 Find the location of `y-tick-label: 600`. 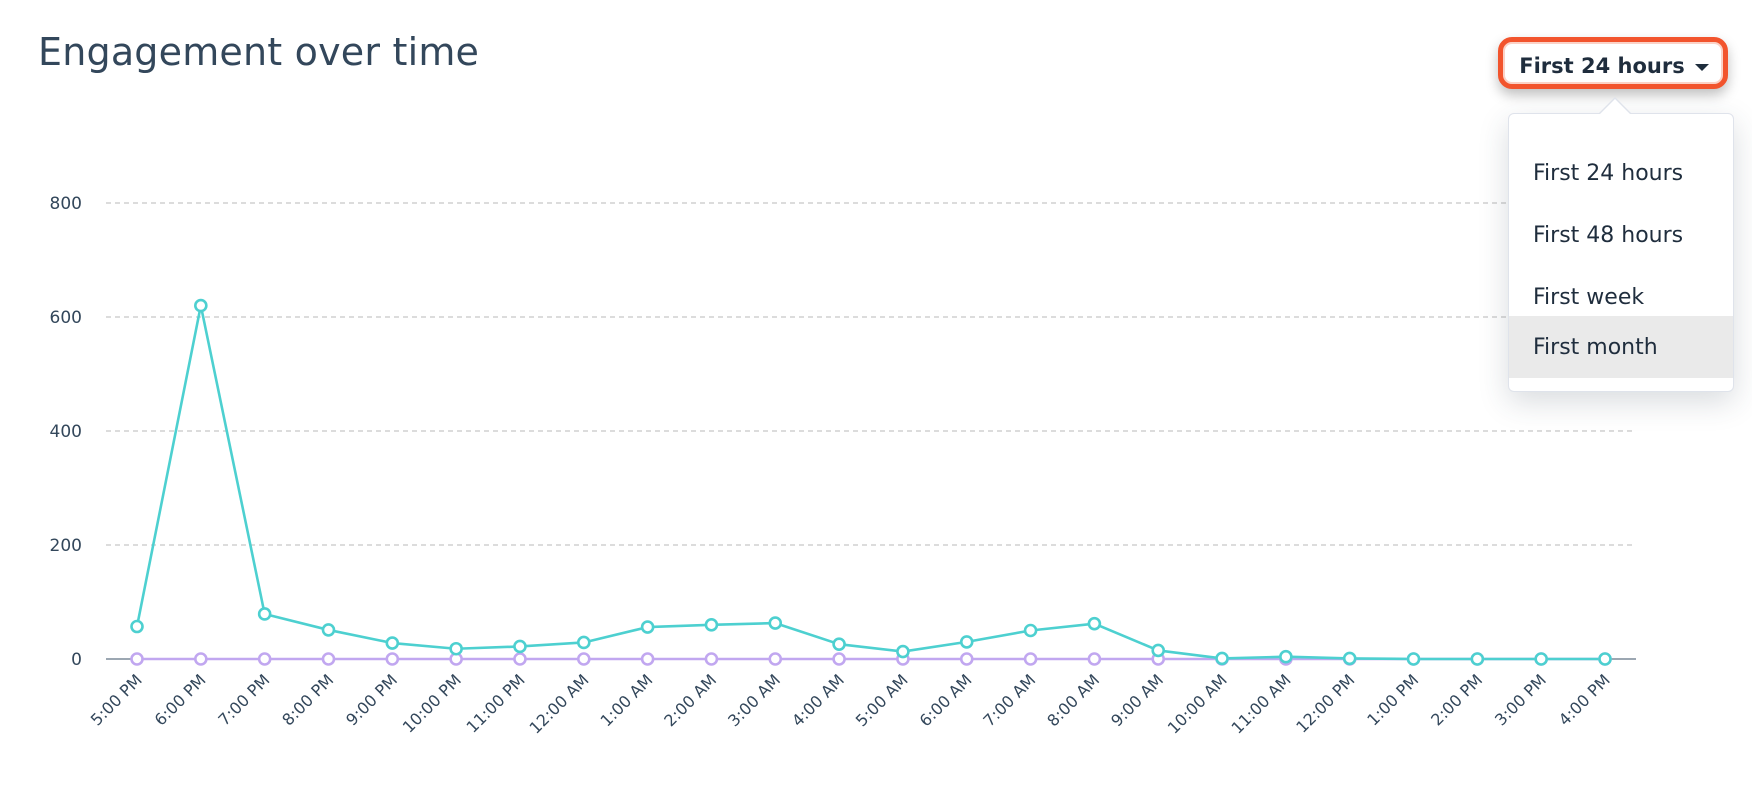

y-tick-label: 600 is located at coordinates (66, 318).